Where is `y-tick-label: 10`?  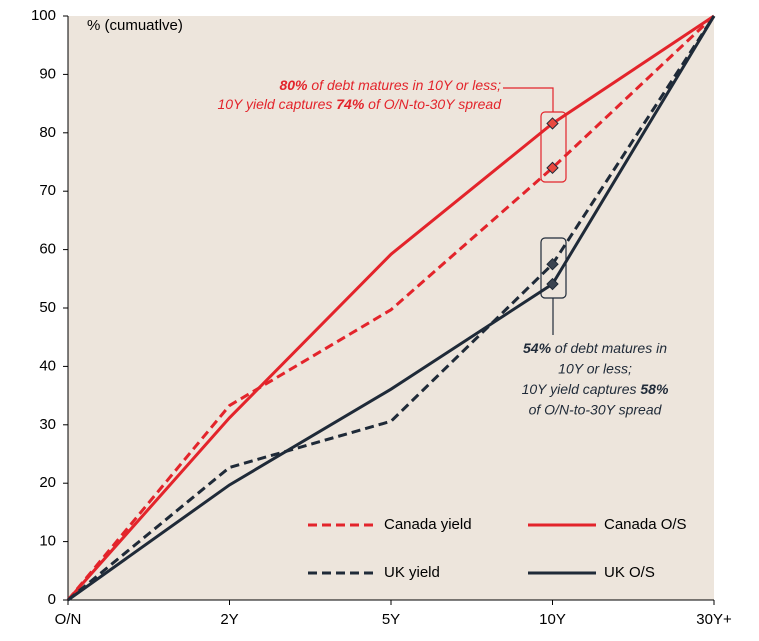 y-tick-label: 10 is located at coordinates (47, 541).